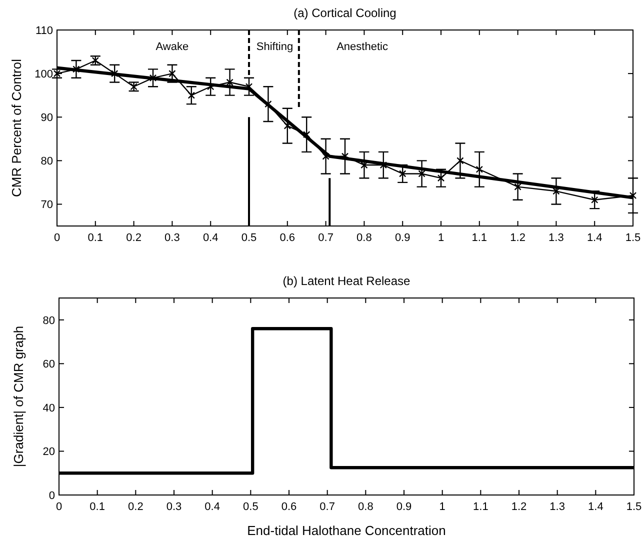 This screenshot has height=543, width=642. I want to click on y-tick-label: 90, so click(46, 118).